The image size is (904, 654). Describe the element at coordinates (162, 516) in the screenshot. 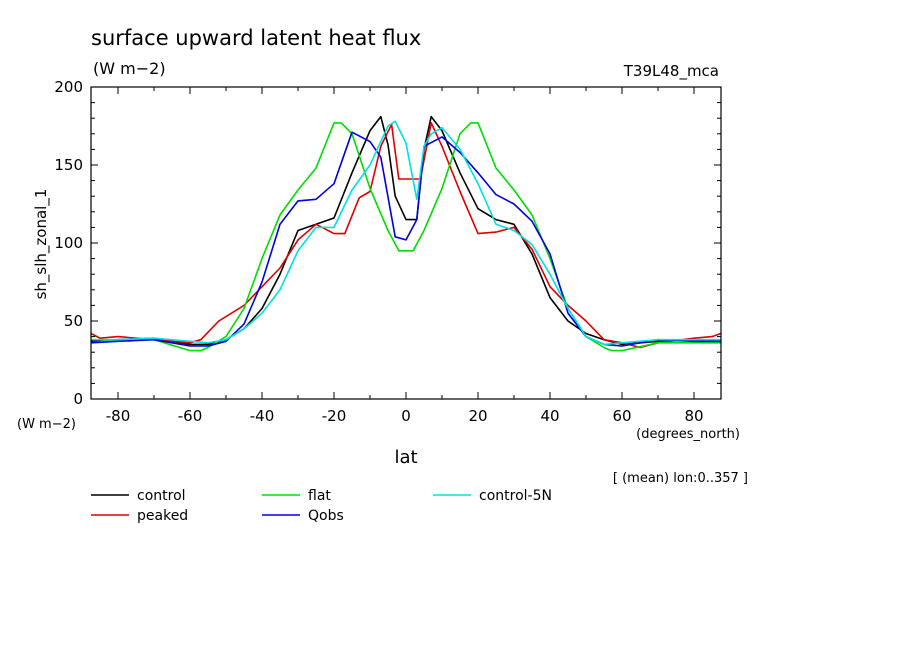

I see `legend-label-peaked: peaked` at that location.